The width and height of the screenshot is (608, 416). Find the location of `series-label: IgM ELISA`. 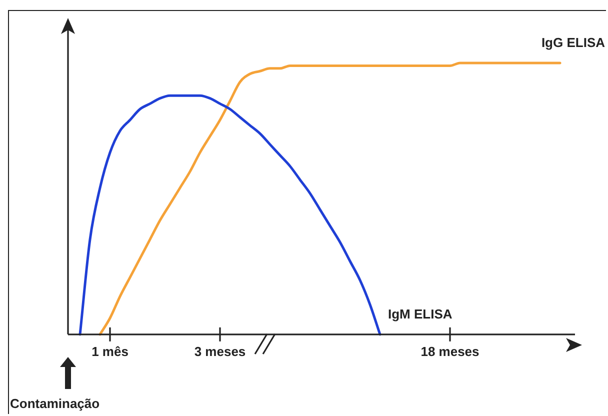

series-label: IgM ELISA is located at coordinates (420, 314).